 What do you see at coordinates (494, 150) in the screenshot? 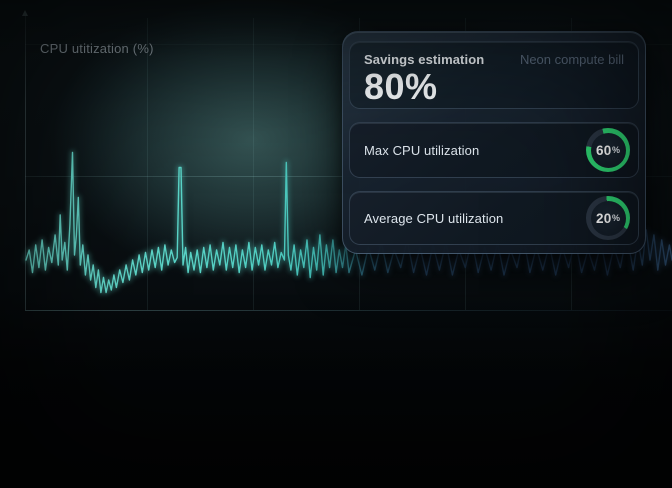
I see `max-cpu-card: Max CPU utilization 60%` at bounding box center [494, 150].